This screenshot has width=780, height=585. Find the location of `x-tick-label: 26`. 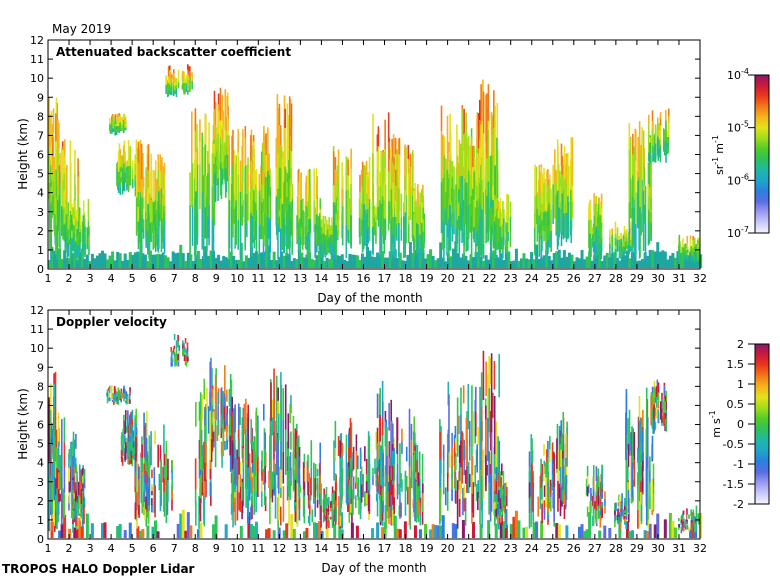

x-tick-label: 26 is located at coordinates (574, 278).